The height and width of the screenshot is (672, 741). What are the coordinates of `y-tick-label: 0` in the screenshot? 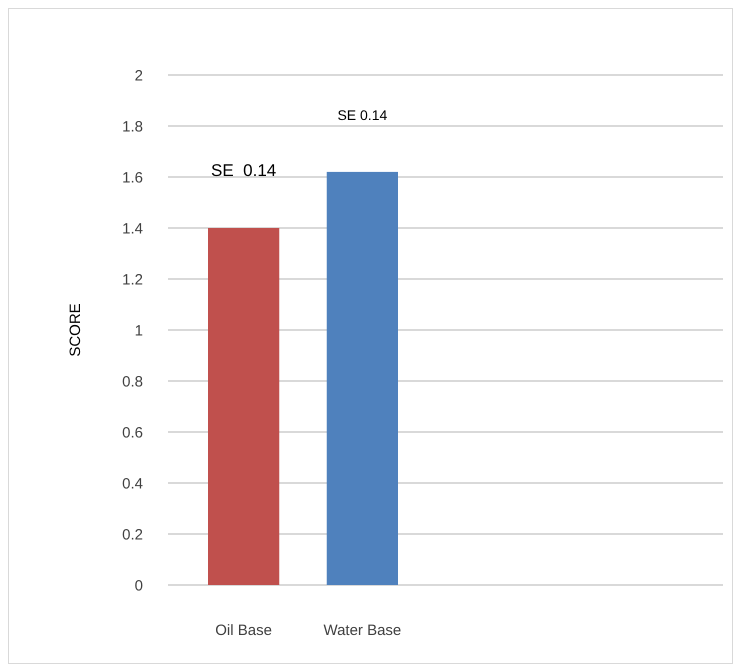 It's located at (138, 585).